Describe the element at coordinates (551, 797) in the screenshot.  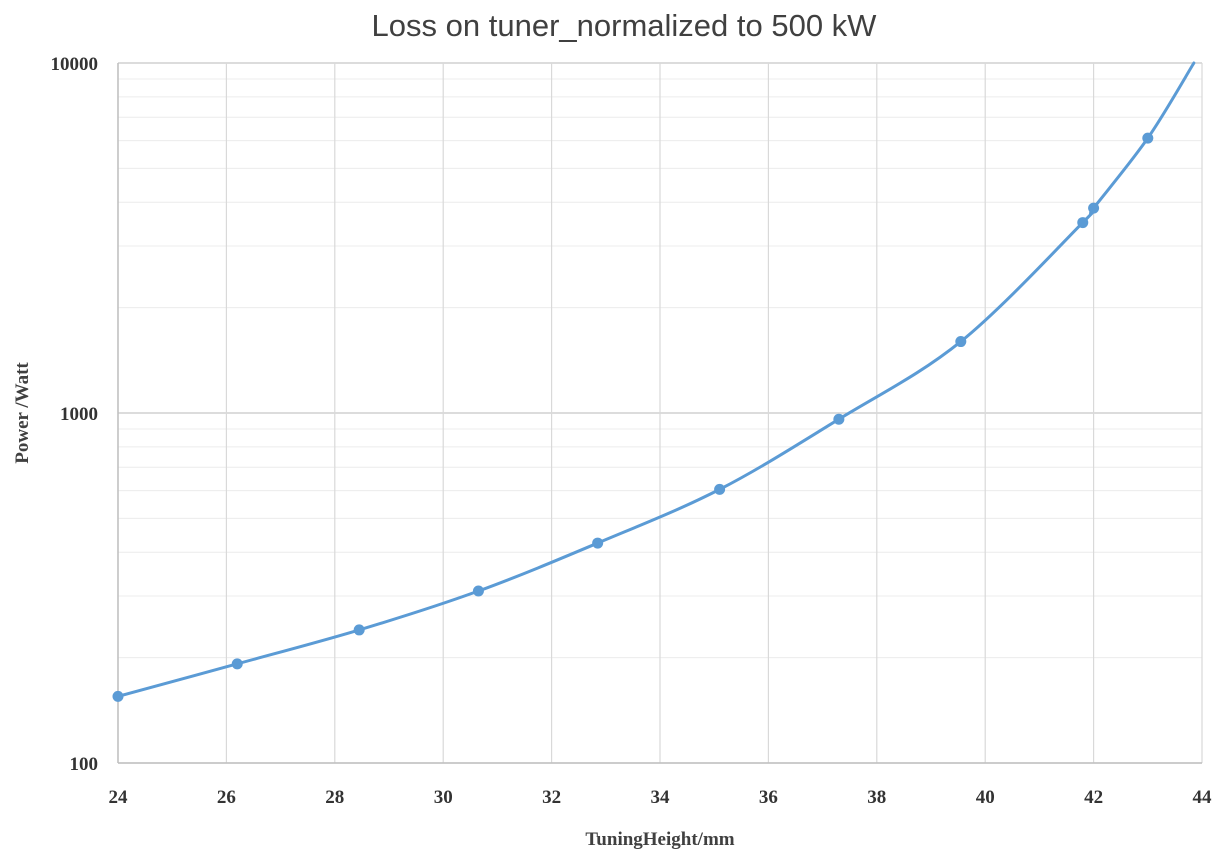
I see `x-tick-label: 32` at that location.